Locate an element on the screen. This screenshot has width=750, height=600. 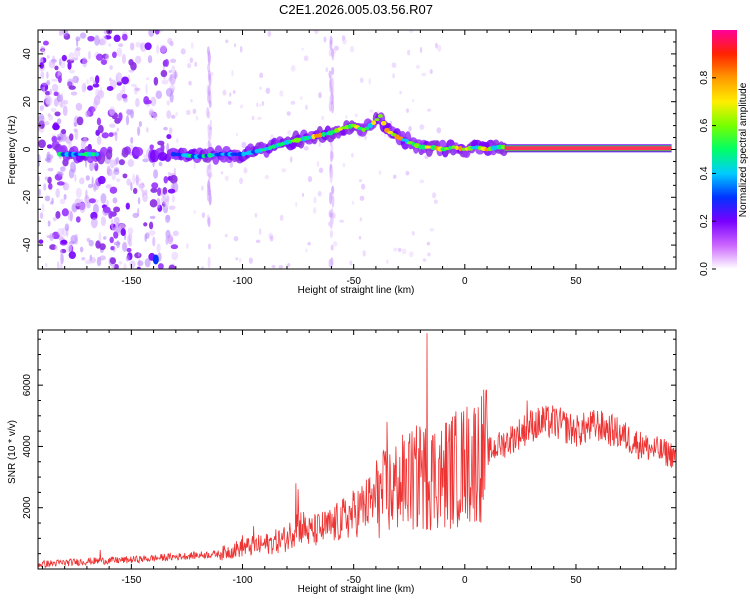
x-tick-label: 50 is located at coordinates (576, 281).